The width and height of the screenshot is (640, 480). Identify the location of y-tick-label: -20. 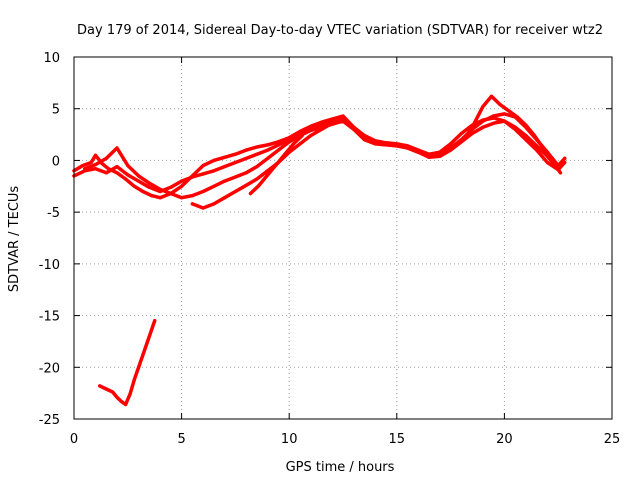
(49, 368).